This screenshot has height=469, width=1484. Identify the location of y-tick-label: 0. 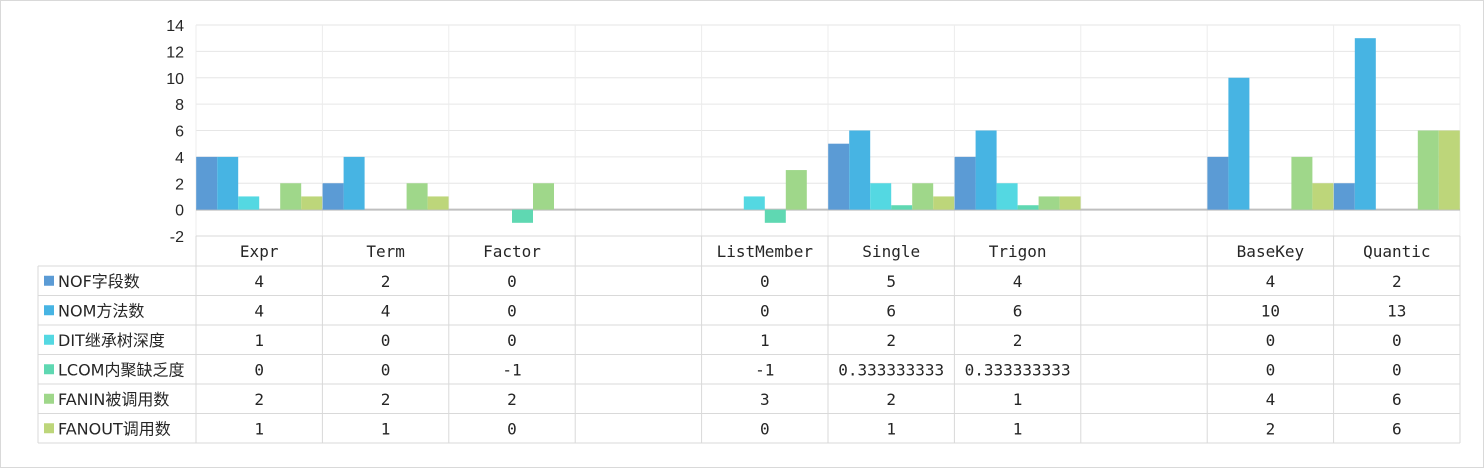
(179, 211).